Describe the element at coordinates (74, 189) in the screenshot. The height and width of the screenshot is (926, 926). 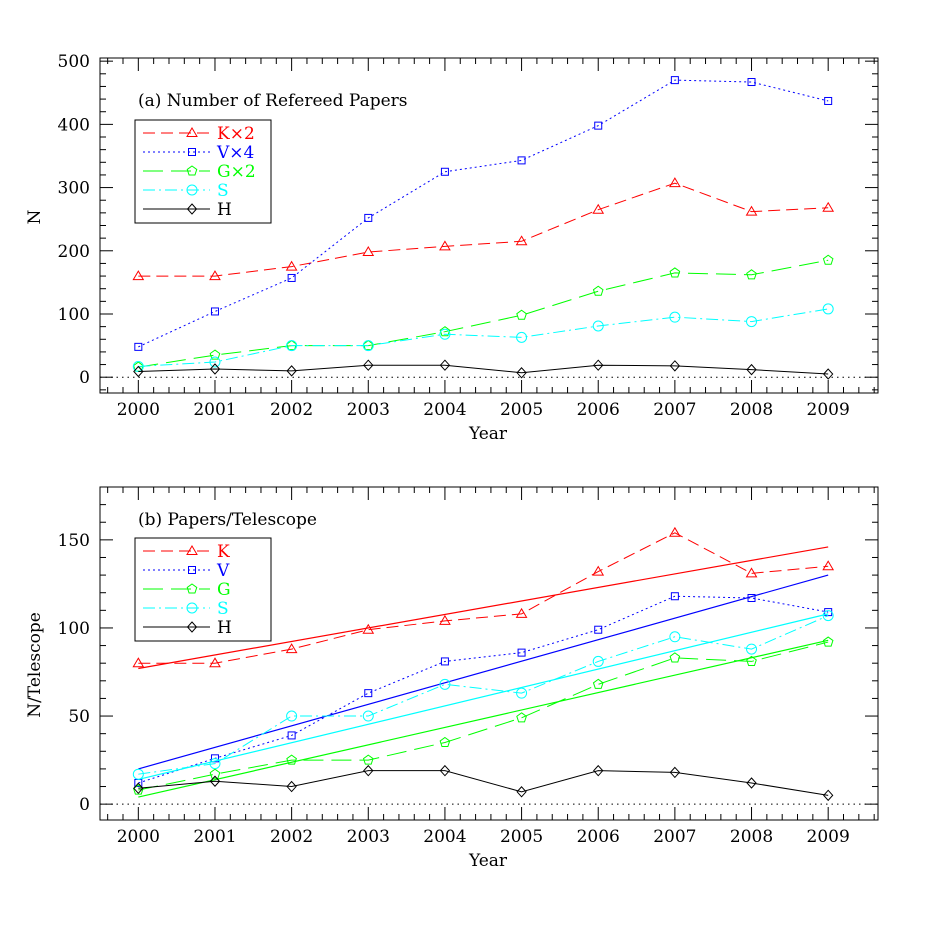
I see `y-tick-label: 300` at that location.